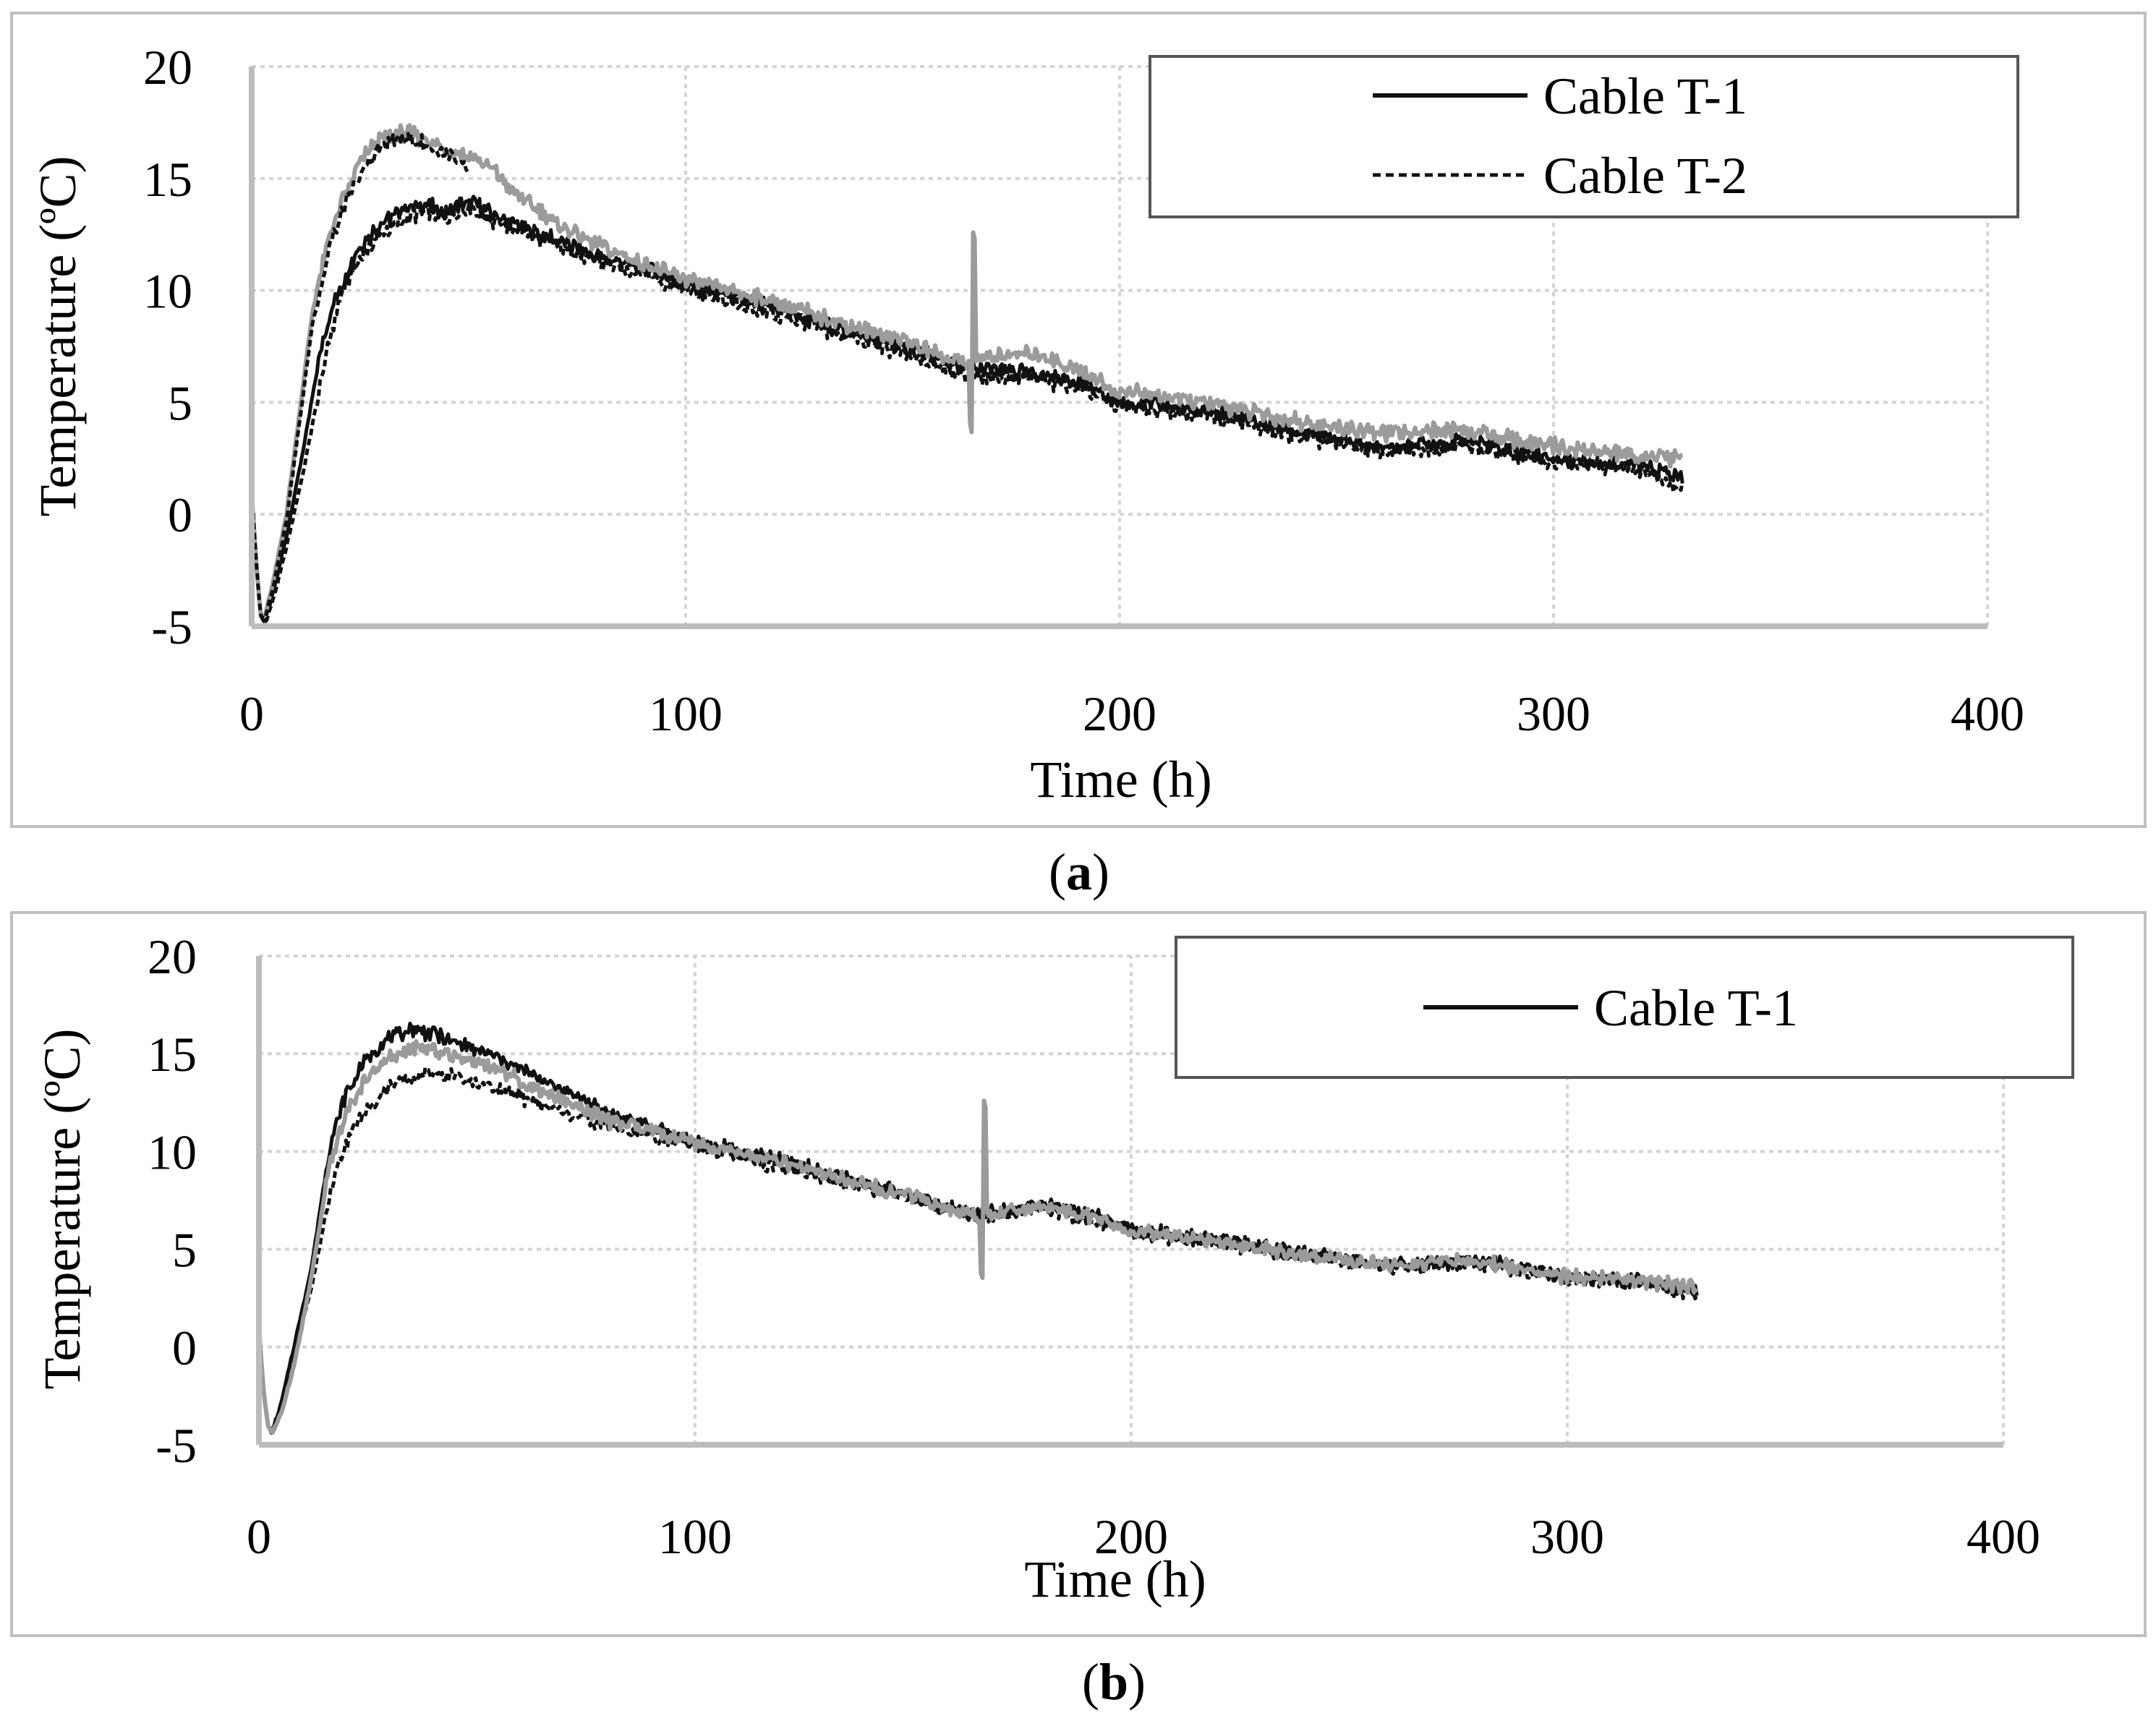 This screenshot has width=2156, height=1721. I want to click on panel-b-legend: Cable T-1, so click(1624, 1007).